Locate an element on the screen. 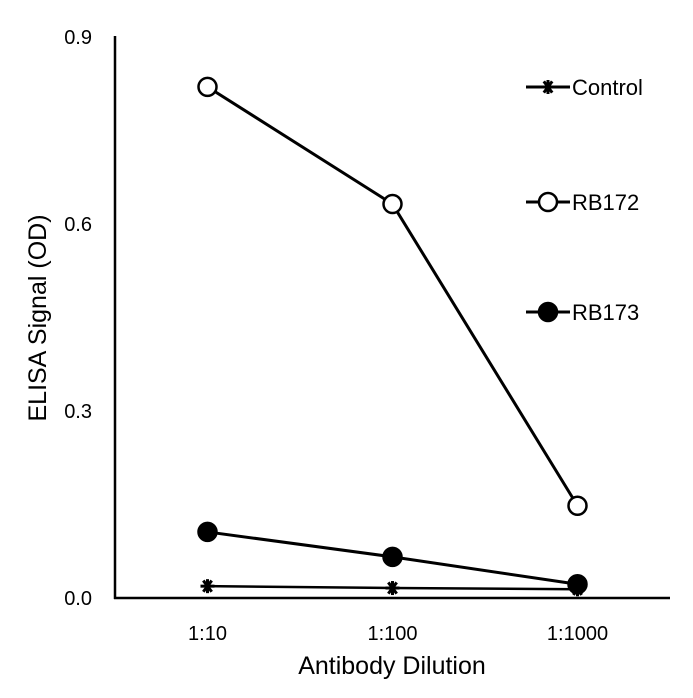 The width and height of the screenshot is (693, 698). x-axis-title: Antibody Dilution is located at coordinates (392, 666).